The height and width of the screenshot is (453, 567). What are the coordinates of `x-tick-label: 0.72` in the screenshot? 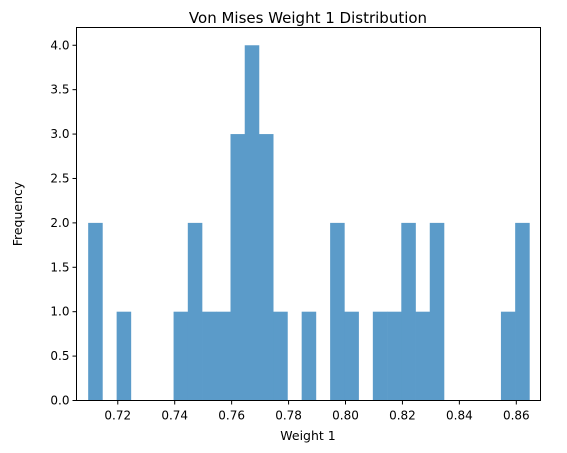 It's located at (117, 416).